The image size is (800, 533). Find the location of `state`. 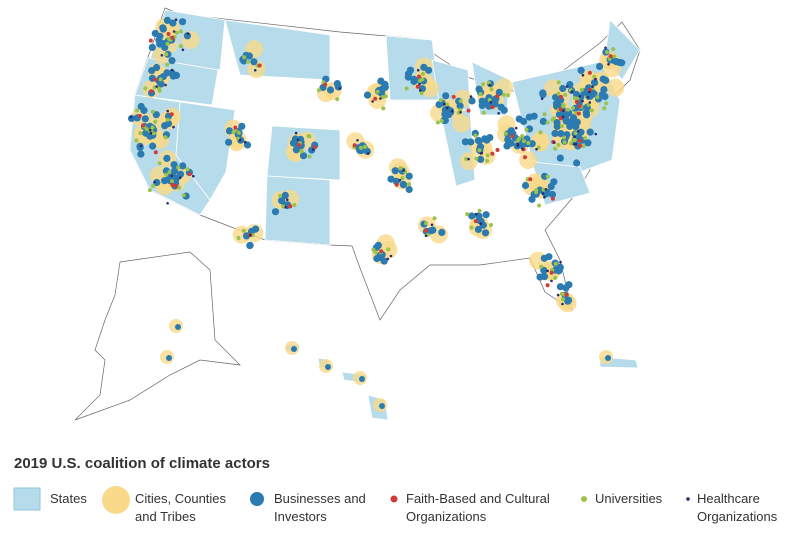

state is located at coordinates (205, 151).